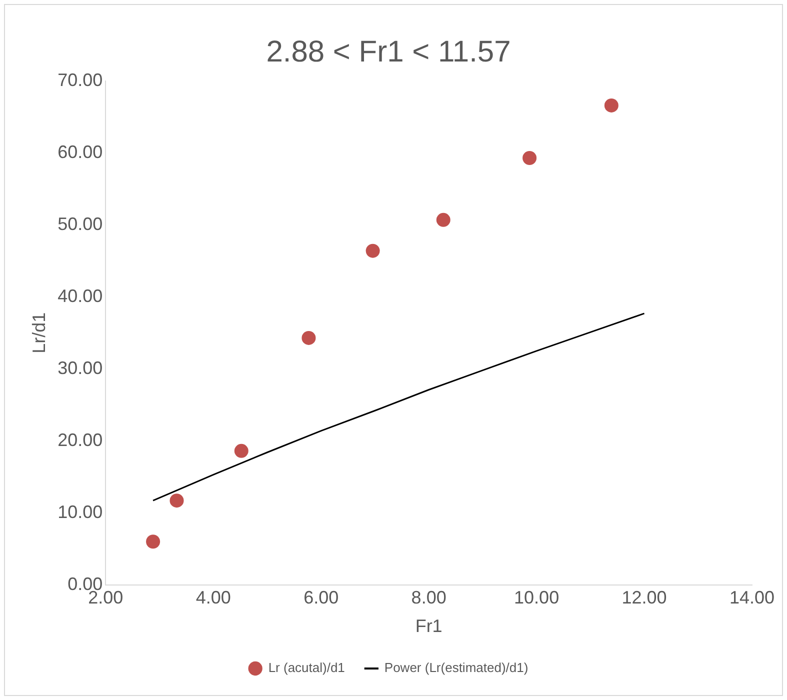 Image resolution: width=787 pixels, height=700 pixels. I want to click on chart-title: 2.88 < Fr1 < 11.57, so click(388, 51).